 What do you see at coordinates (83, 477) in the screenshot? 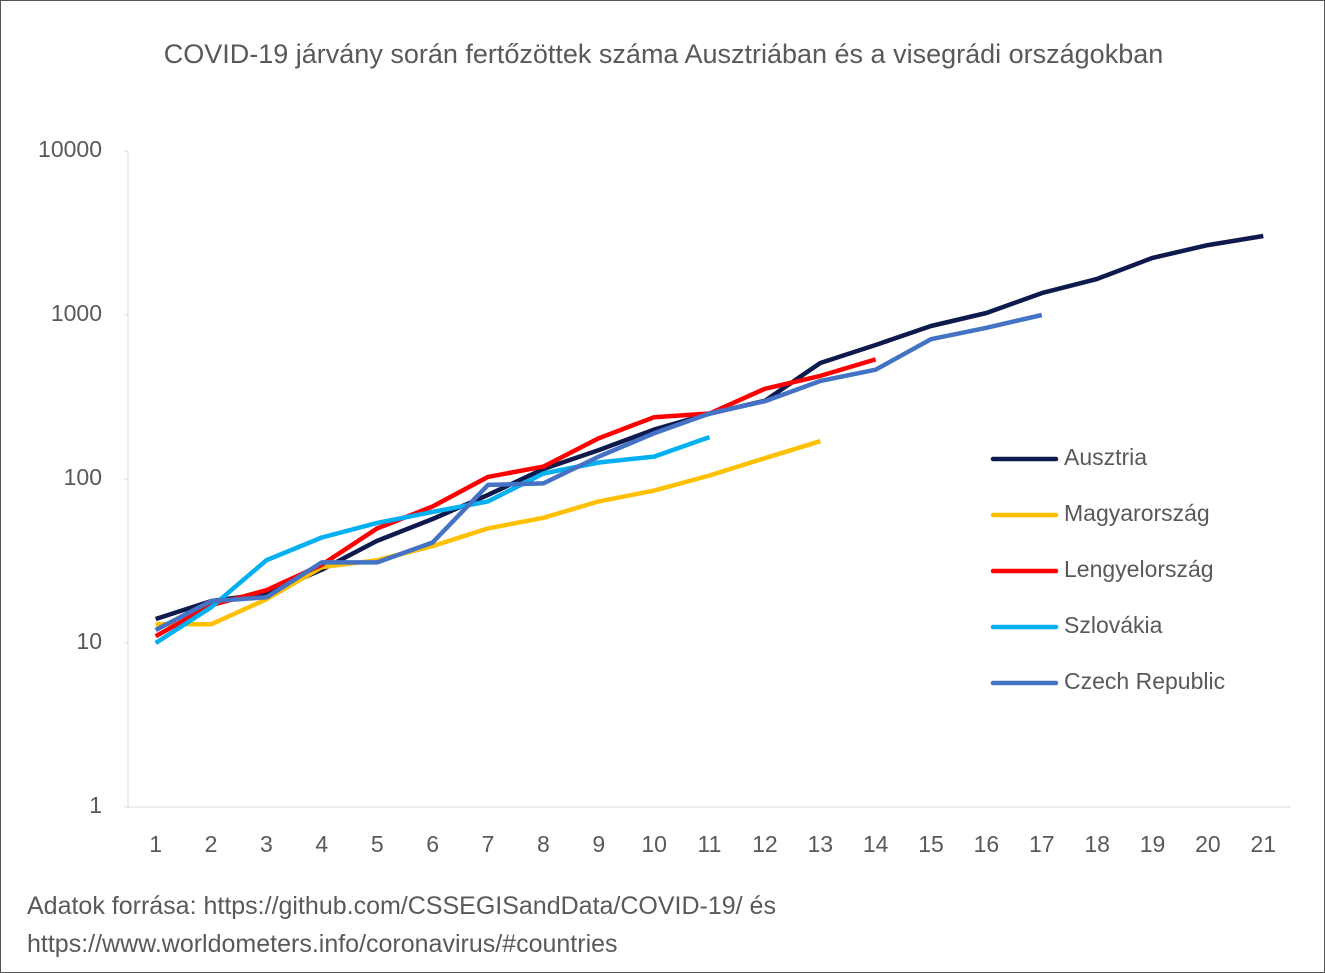
I see `y-tick-label: 100` at bounding box center [83, 477].